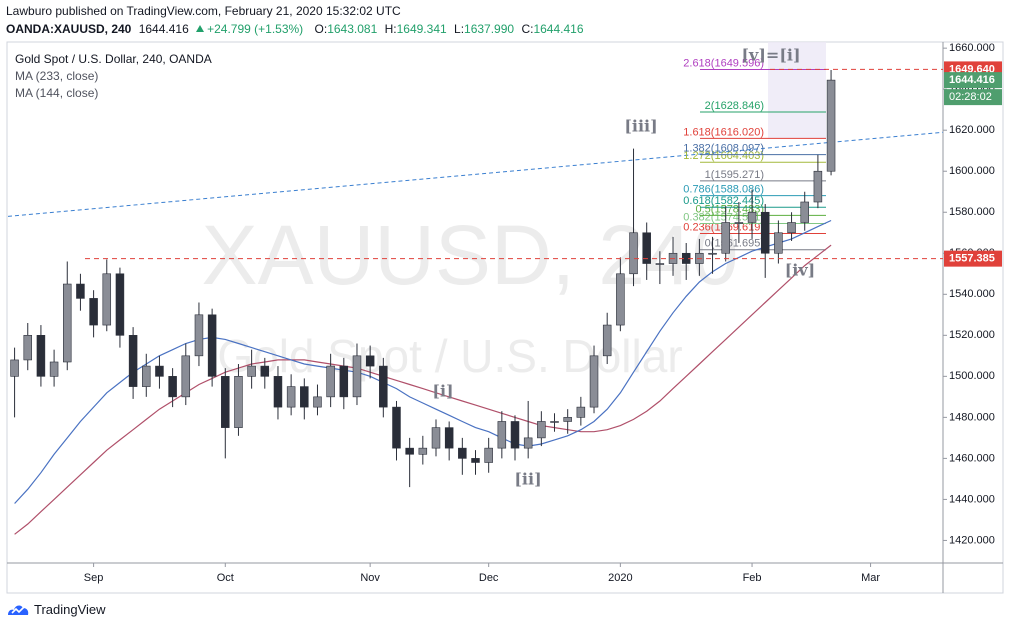 The image size is (1013, 628). What do you see at coordinates (225, 578) in the screenshot?
I see `x-tick-label: Oct` at bounding box center [225, 578].